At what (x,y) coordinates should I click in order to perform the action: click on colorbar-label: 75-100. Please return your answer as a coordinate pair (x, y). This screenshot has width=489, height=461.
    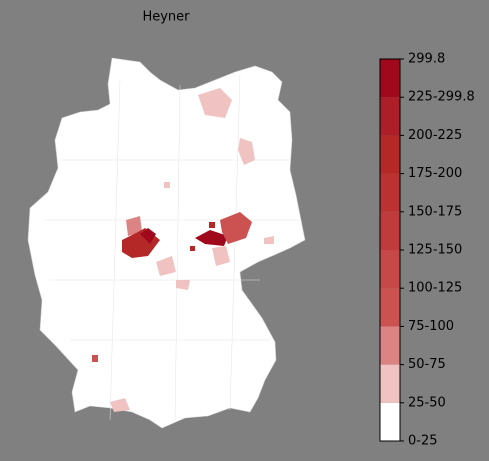
    Looking at the image, I should click on (431, 326).